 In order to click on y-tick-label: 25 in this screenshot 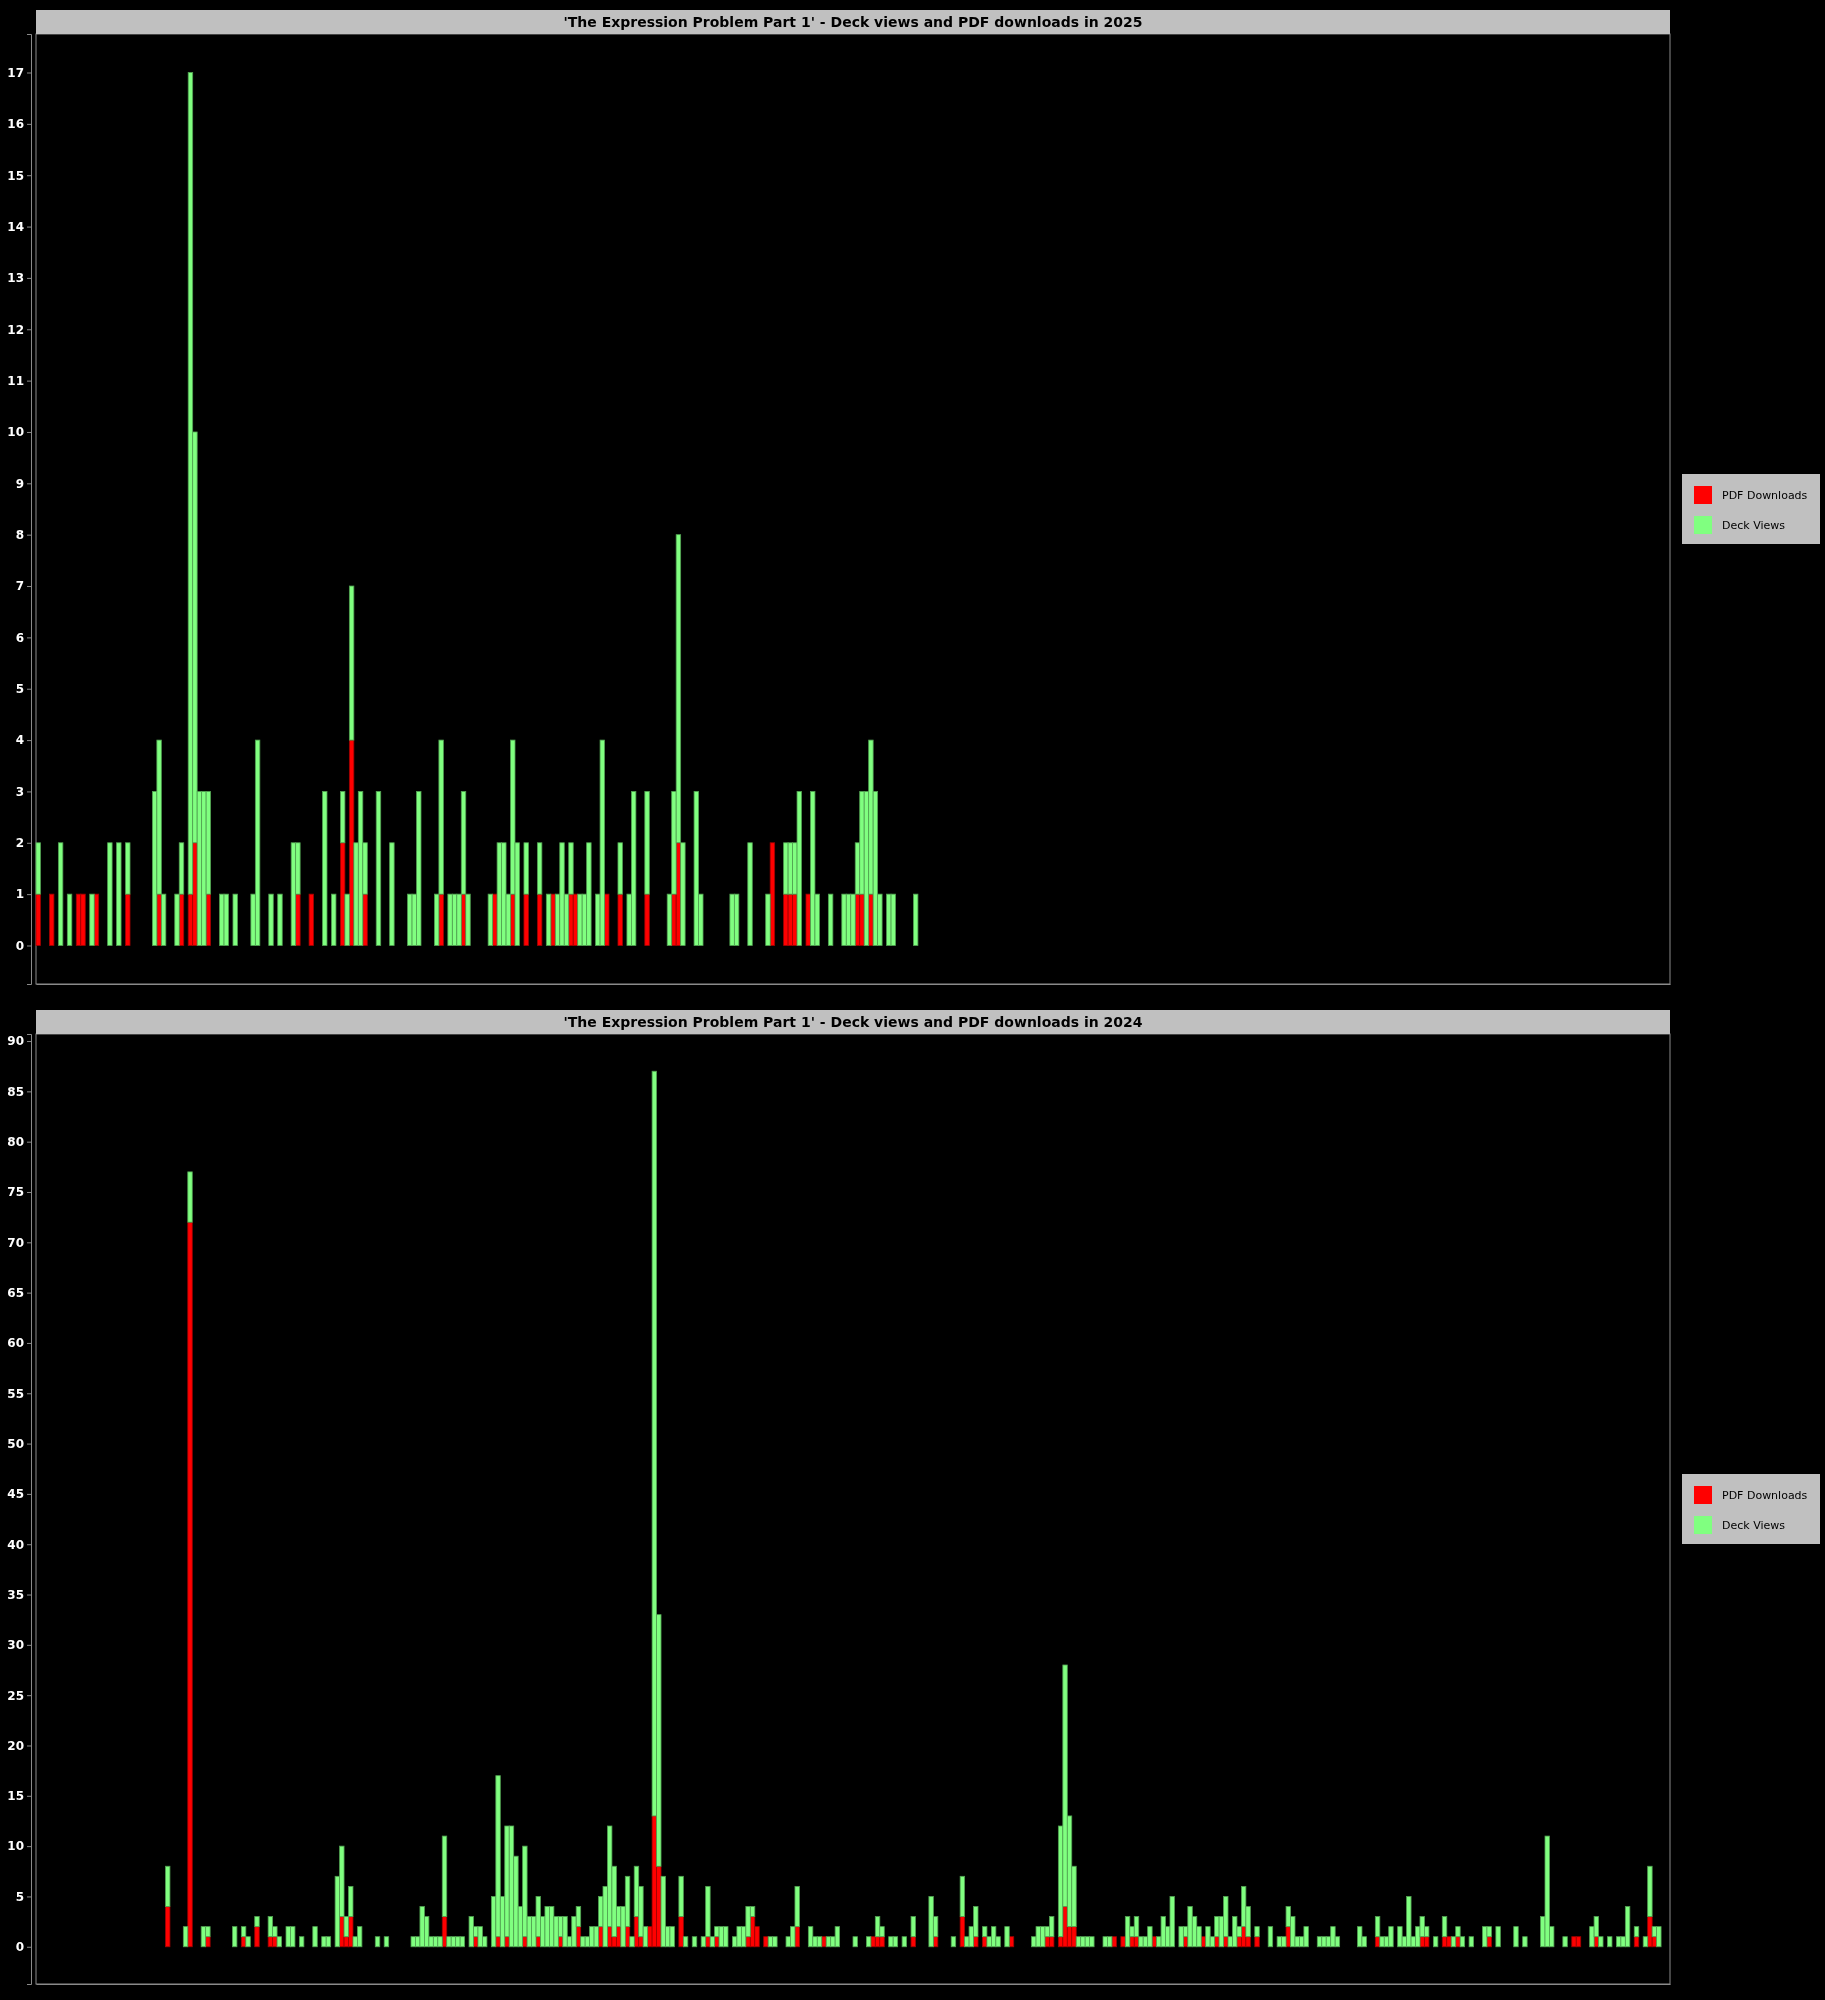, I will do `click(15, 1695)`.